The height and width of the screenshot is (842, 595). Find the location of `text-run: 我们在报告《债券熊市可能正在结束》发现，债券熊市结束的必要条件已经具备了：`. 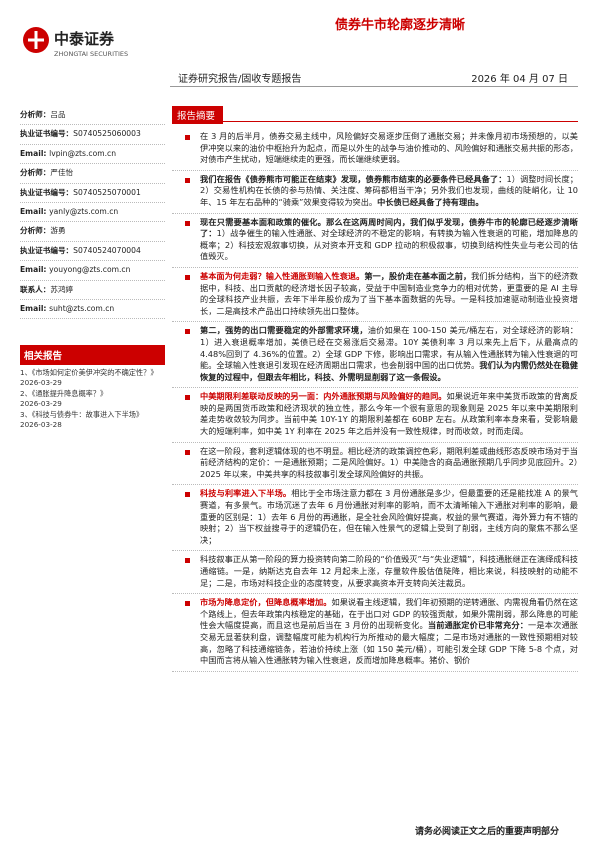

text-run: 我们在报告《债券熊市可能正在结束》发现，债券熊市结束的必要条件已经具备了： is located at coordinates (353, 178).